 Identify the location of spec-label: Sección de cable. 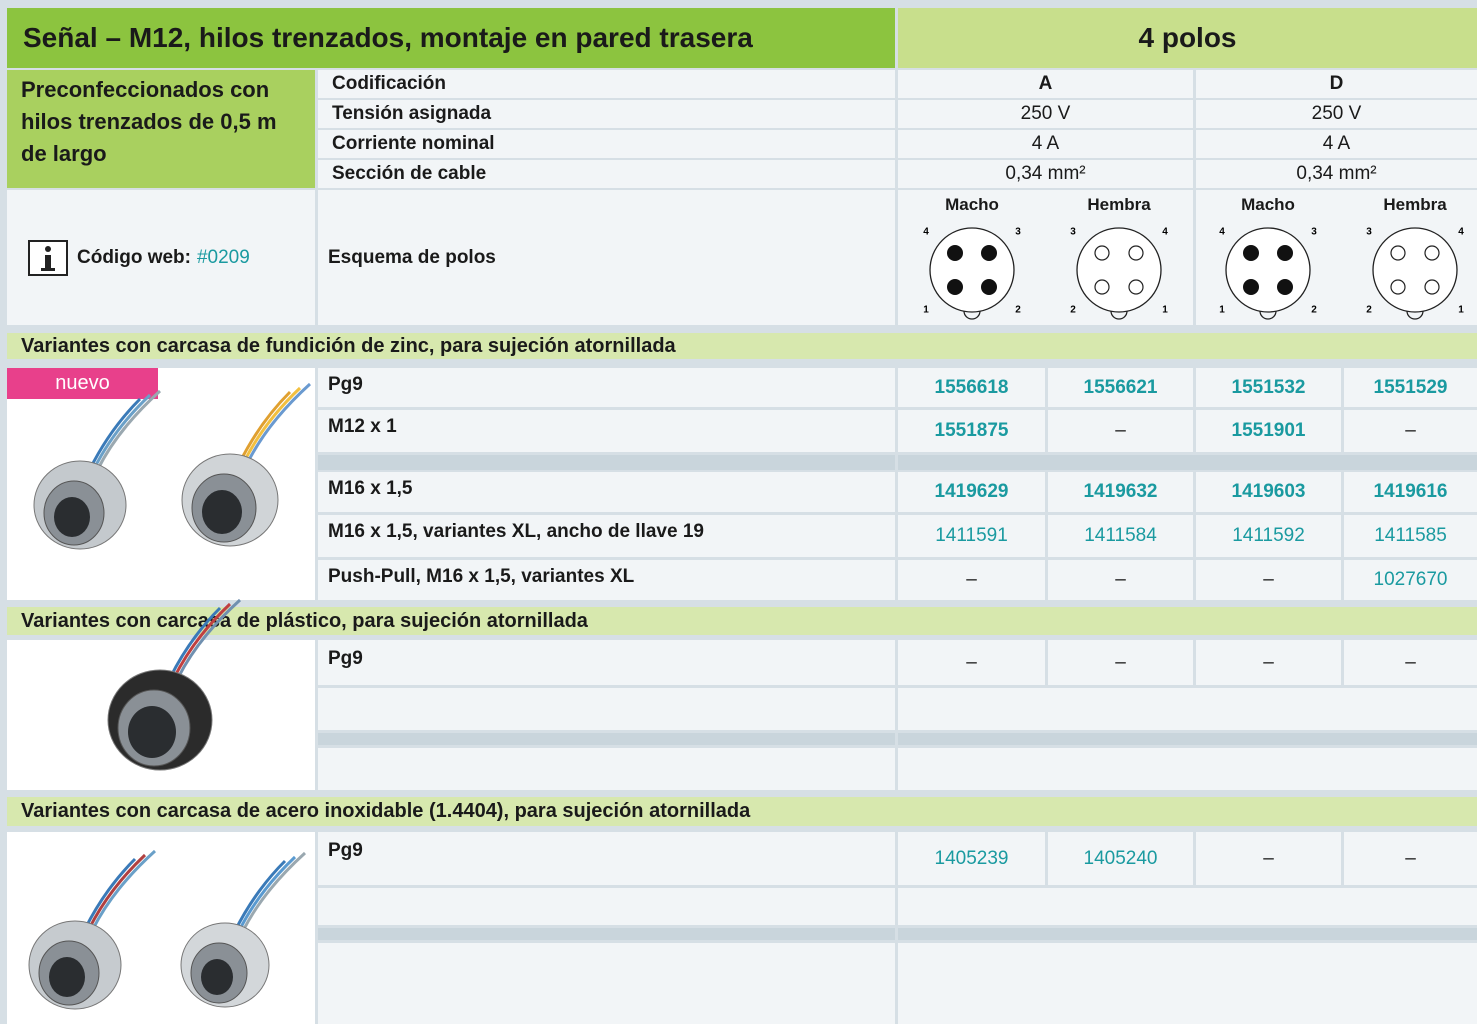
(606, 174).